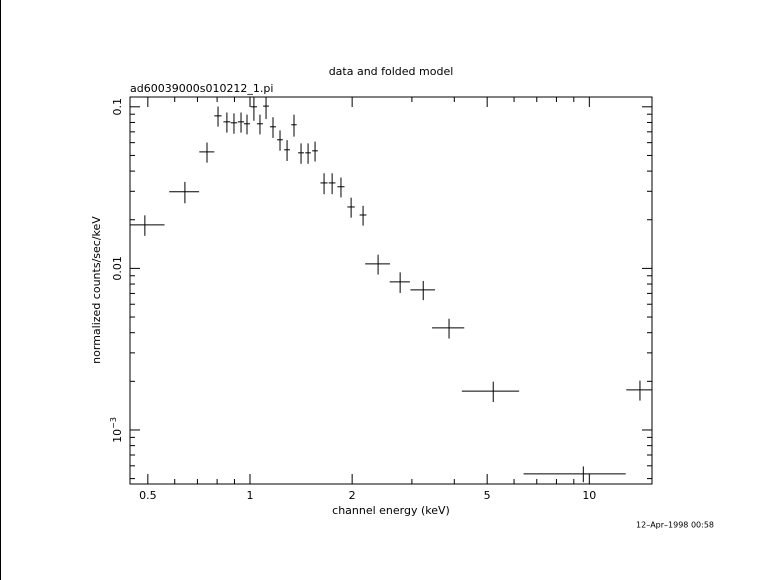 The height and width of the screenshot is (580, 781). I want to click on y-tick-label-base: 10, so click(117, 436).